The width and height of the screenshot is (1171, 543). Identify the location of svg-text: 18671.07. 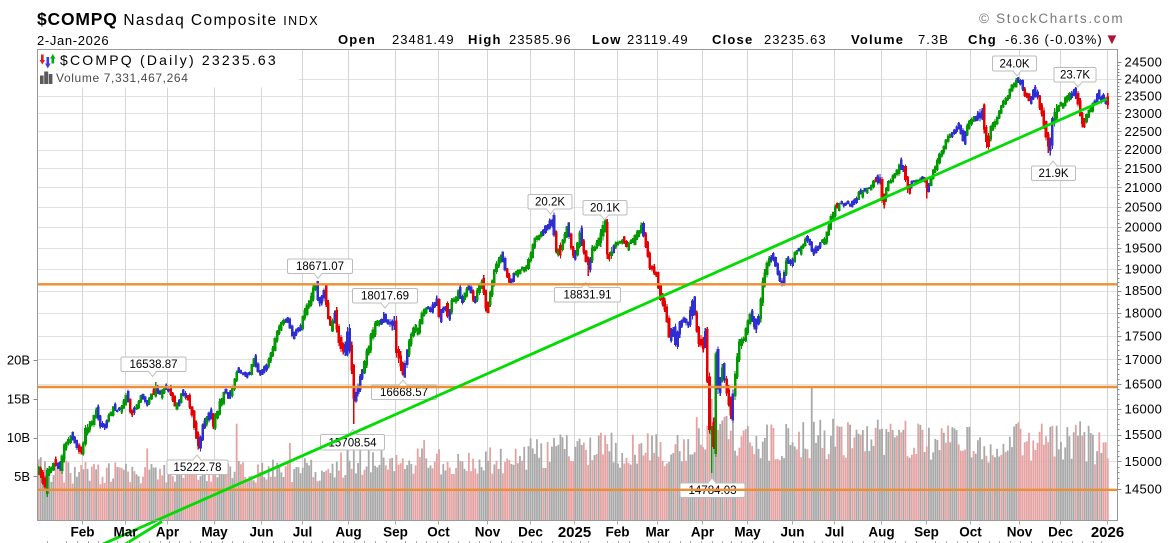
(320, 267).